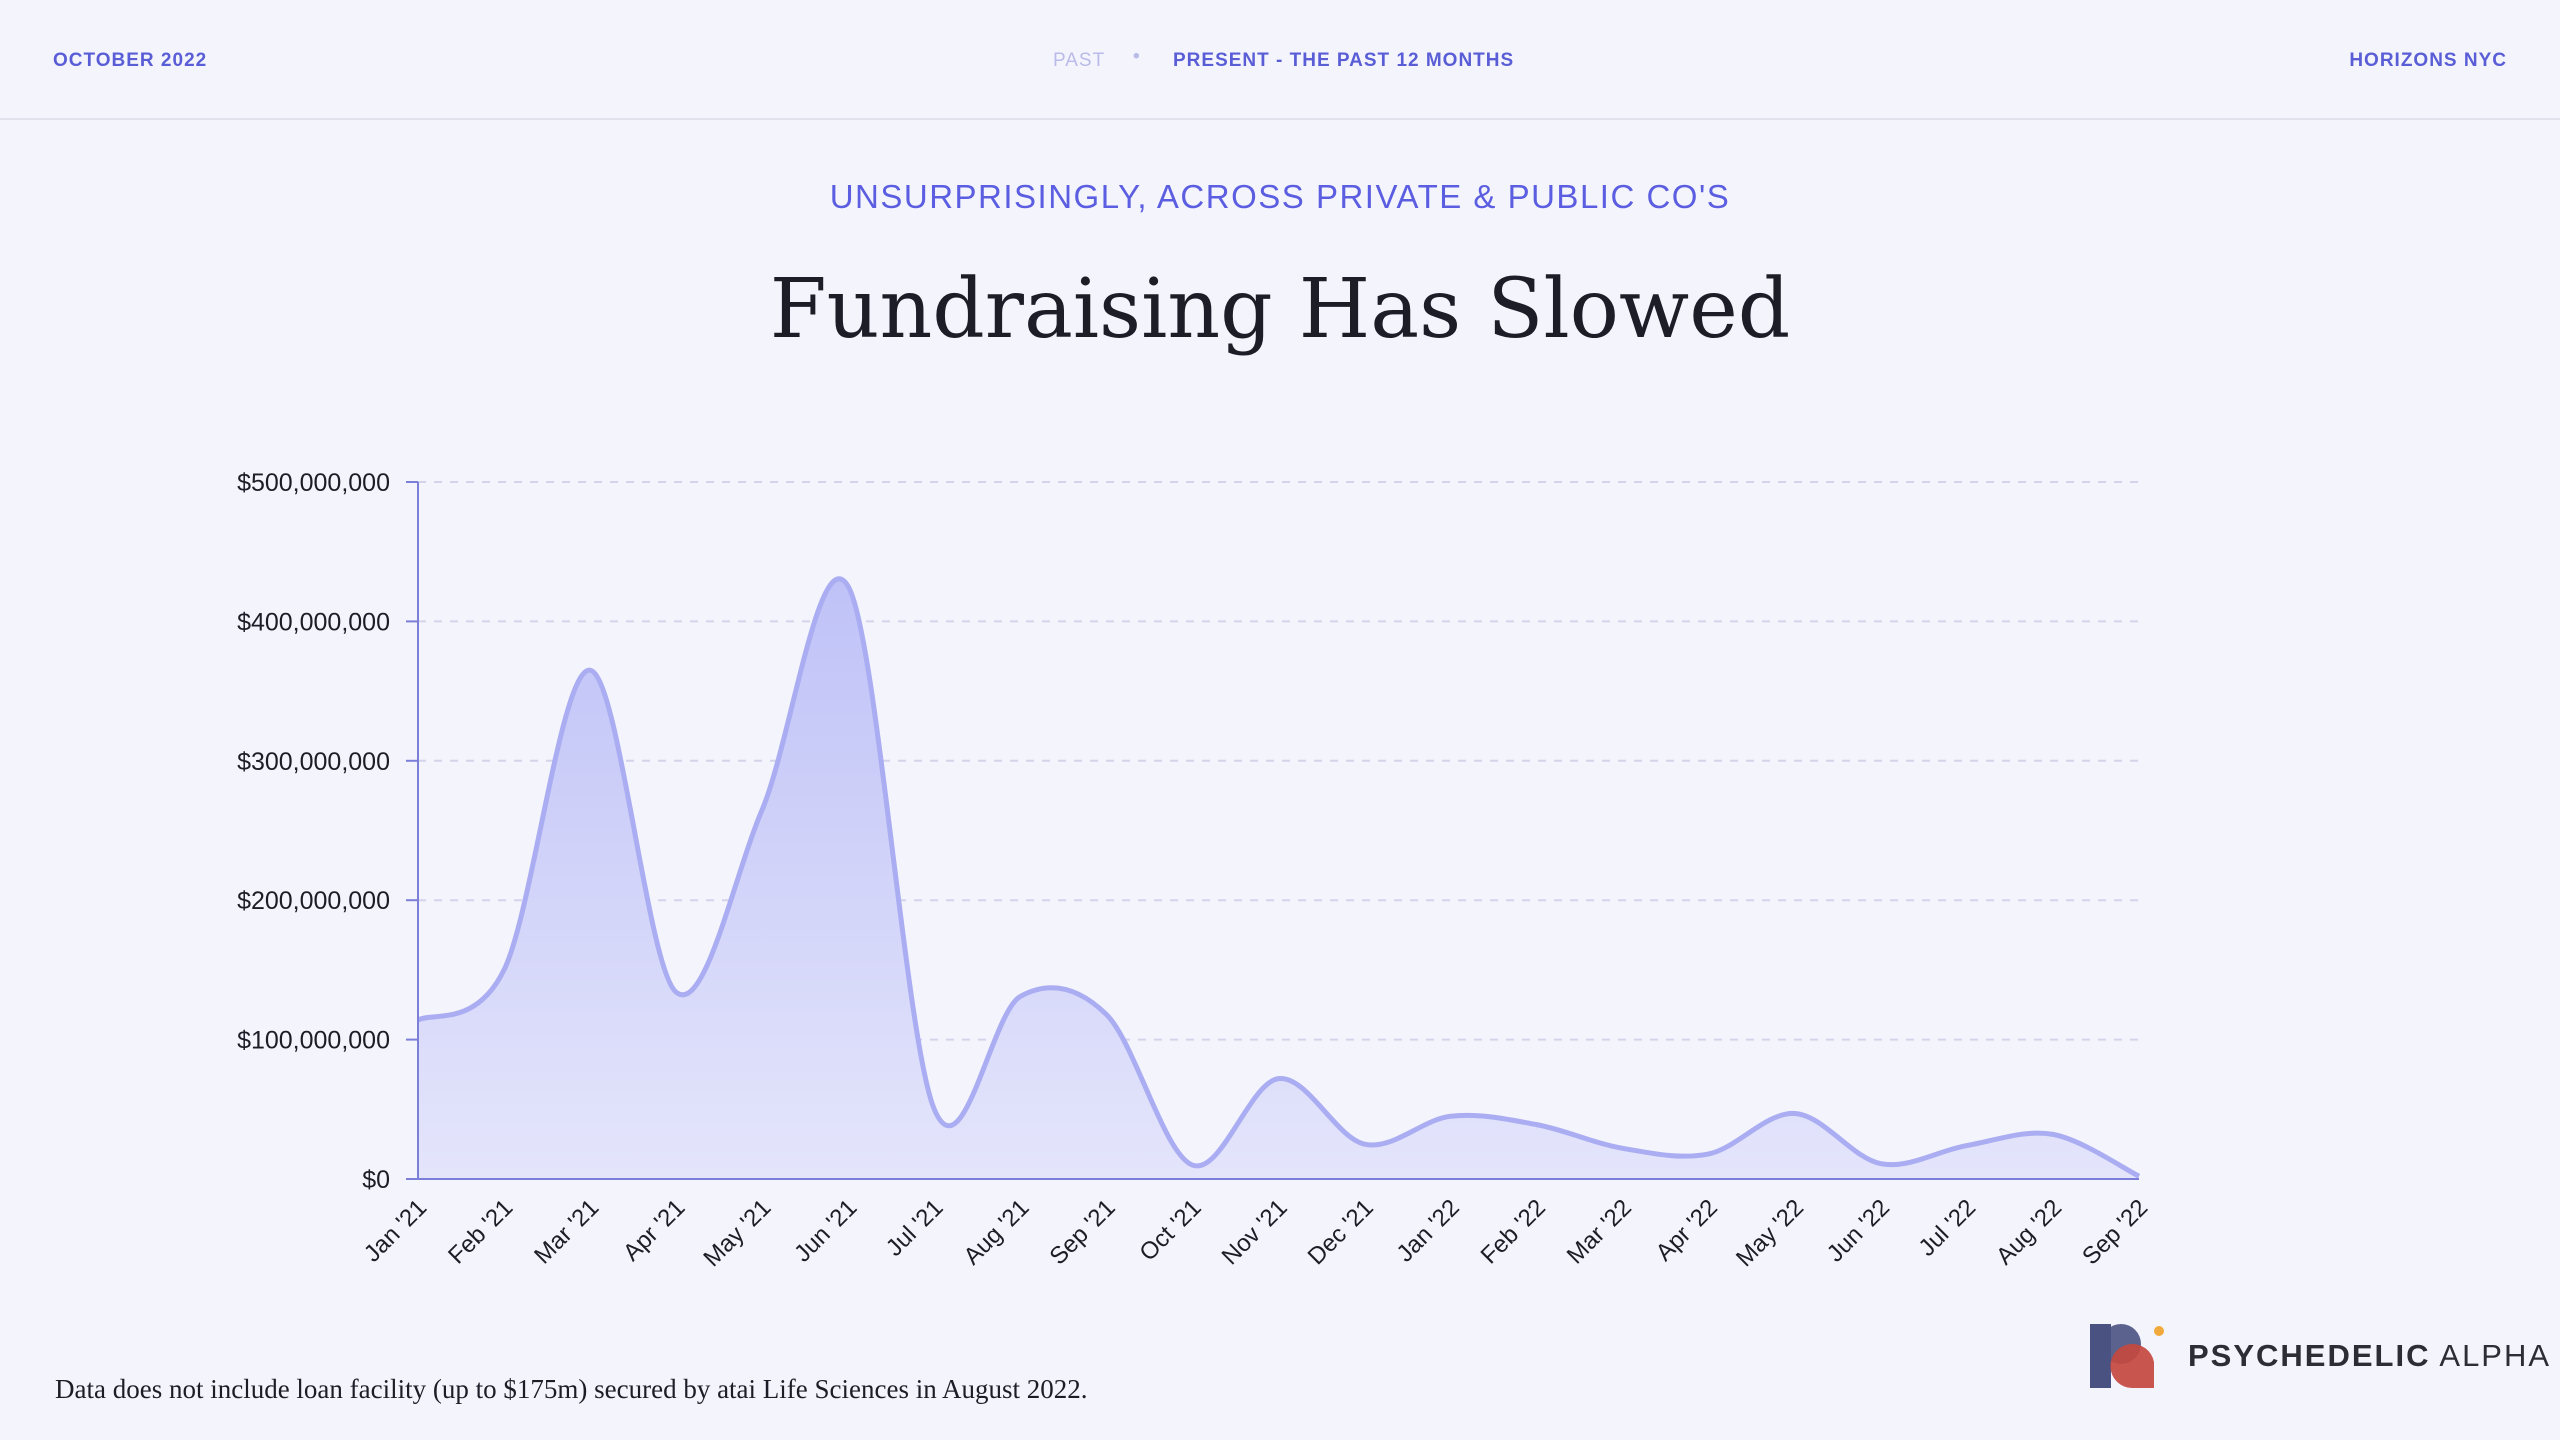 This screenshot has height=1440, width=2560. I want to click on x-tick-label: Jul '22, so click(1948, 1228).